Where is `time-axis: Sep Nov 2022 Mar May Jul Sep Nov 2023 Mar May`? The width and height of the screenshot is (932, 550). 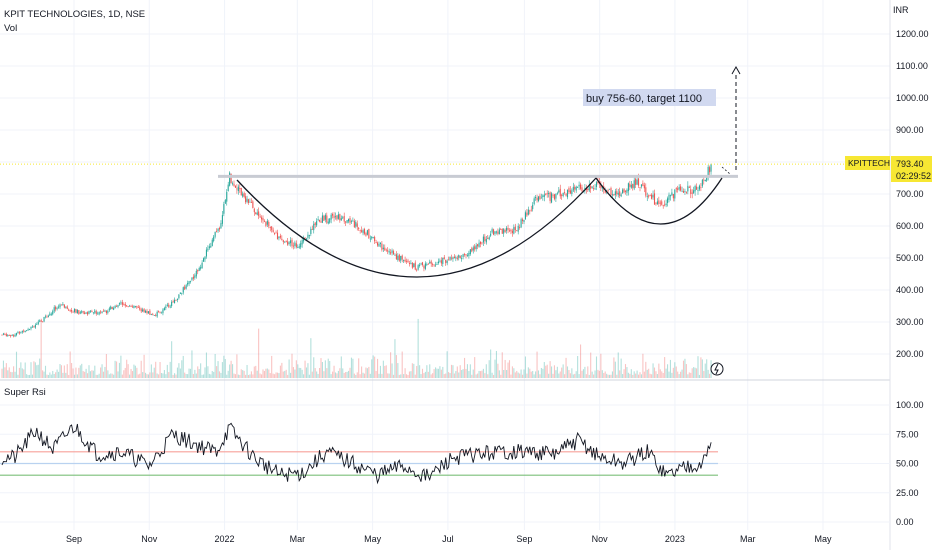
time-axis: Sep Nov 2022 Mar May Jul Sep Nov 2023 Mar May is located at coordinates (449, 539).